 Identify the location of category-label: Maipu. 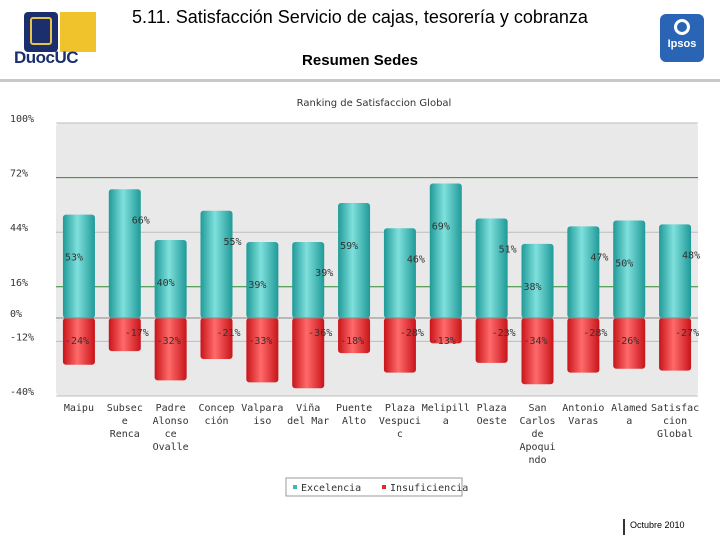
(79, 408).